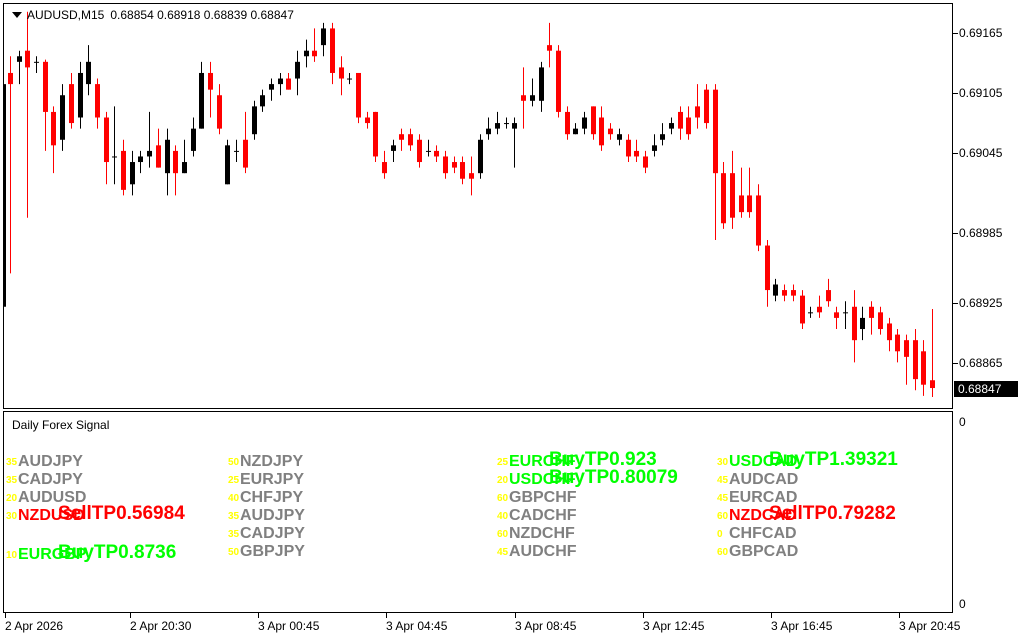 The width and height of the screenshot is (1024, 640). What do you see at coordinates (981, 303) in the screenshot?
I see `price-axis-label: 0.68925` at bounding box center [981, 303].